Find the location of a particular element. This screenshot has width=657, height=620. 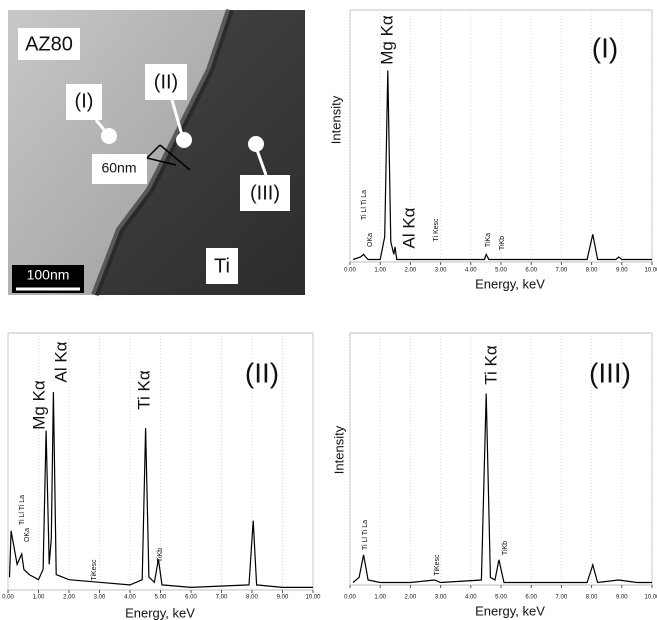

point-label: (III) is located at coordinates (265, 193).